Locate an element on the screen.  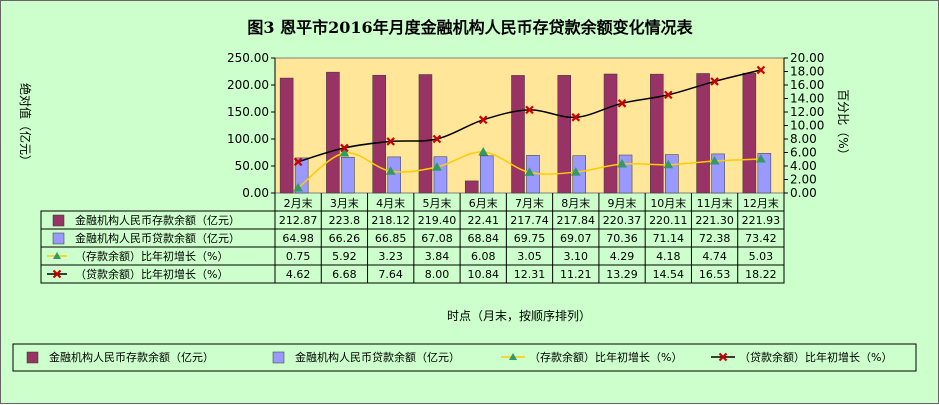
table-cell-value: 6.68 is located at coordinates (344, 274).